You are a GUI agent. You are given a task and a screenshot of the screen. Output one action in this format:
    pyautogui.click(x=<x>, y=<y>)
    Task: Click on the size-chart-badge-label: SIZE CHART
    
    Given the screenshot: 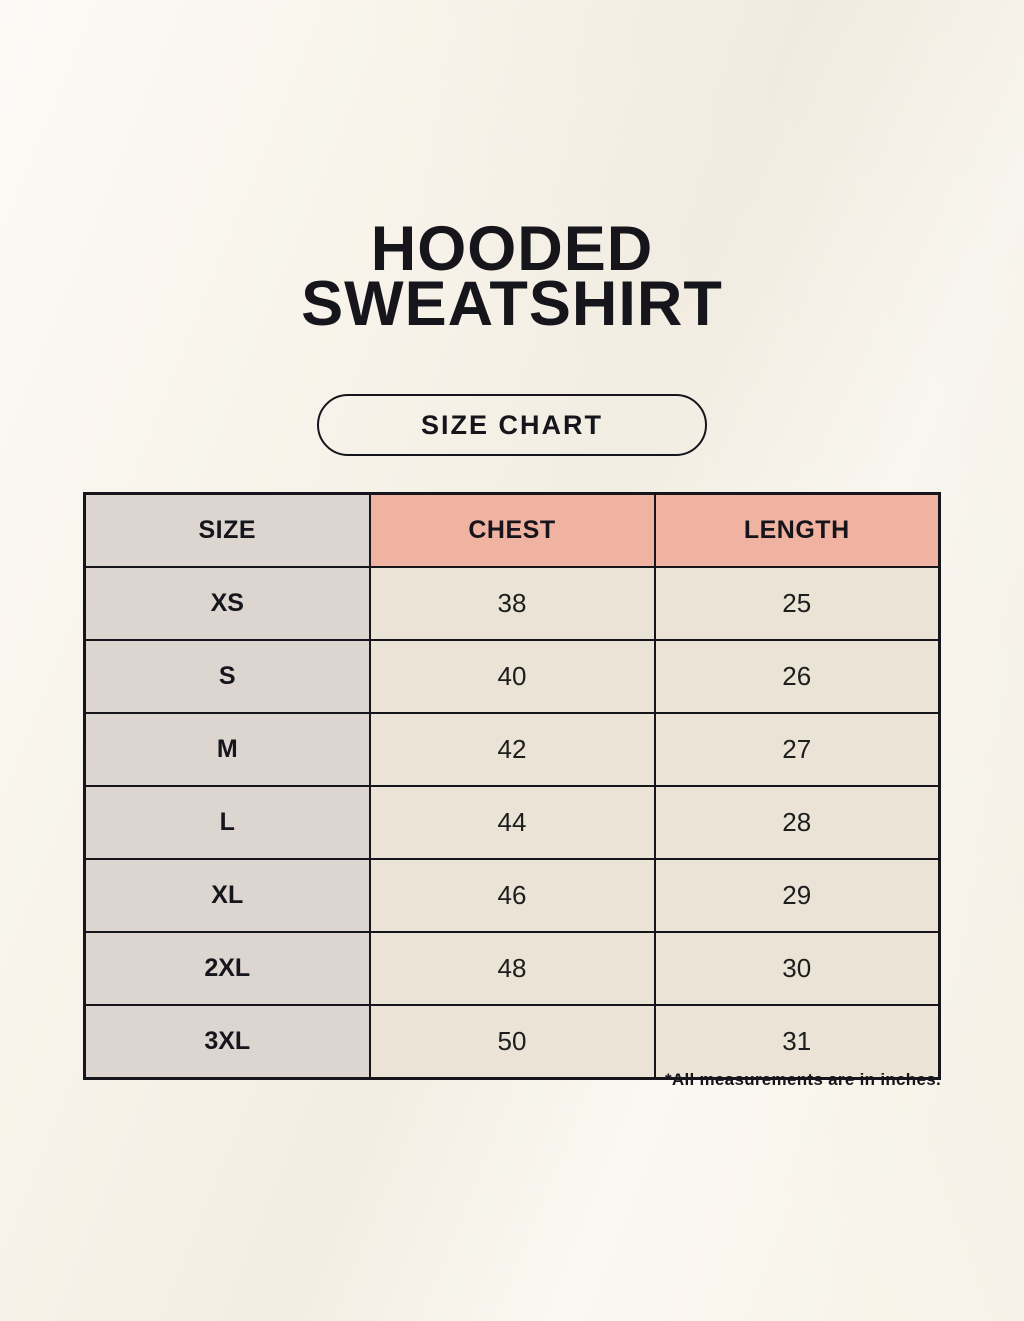 What is the action you would take?
    pyautogui.click(x=512, y=424)
    